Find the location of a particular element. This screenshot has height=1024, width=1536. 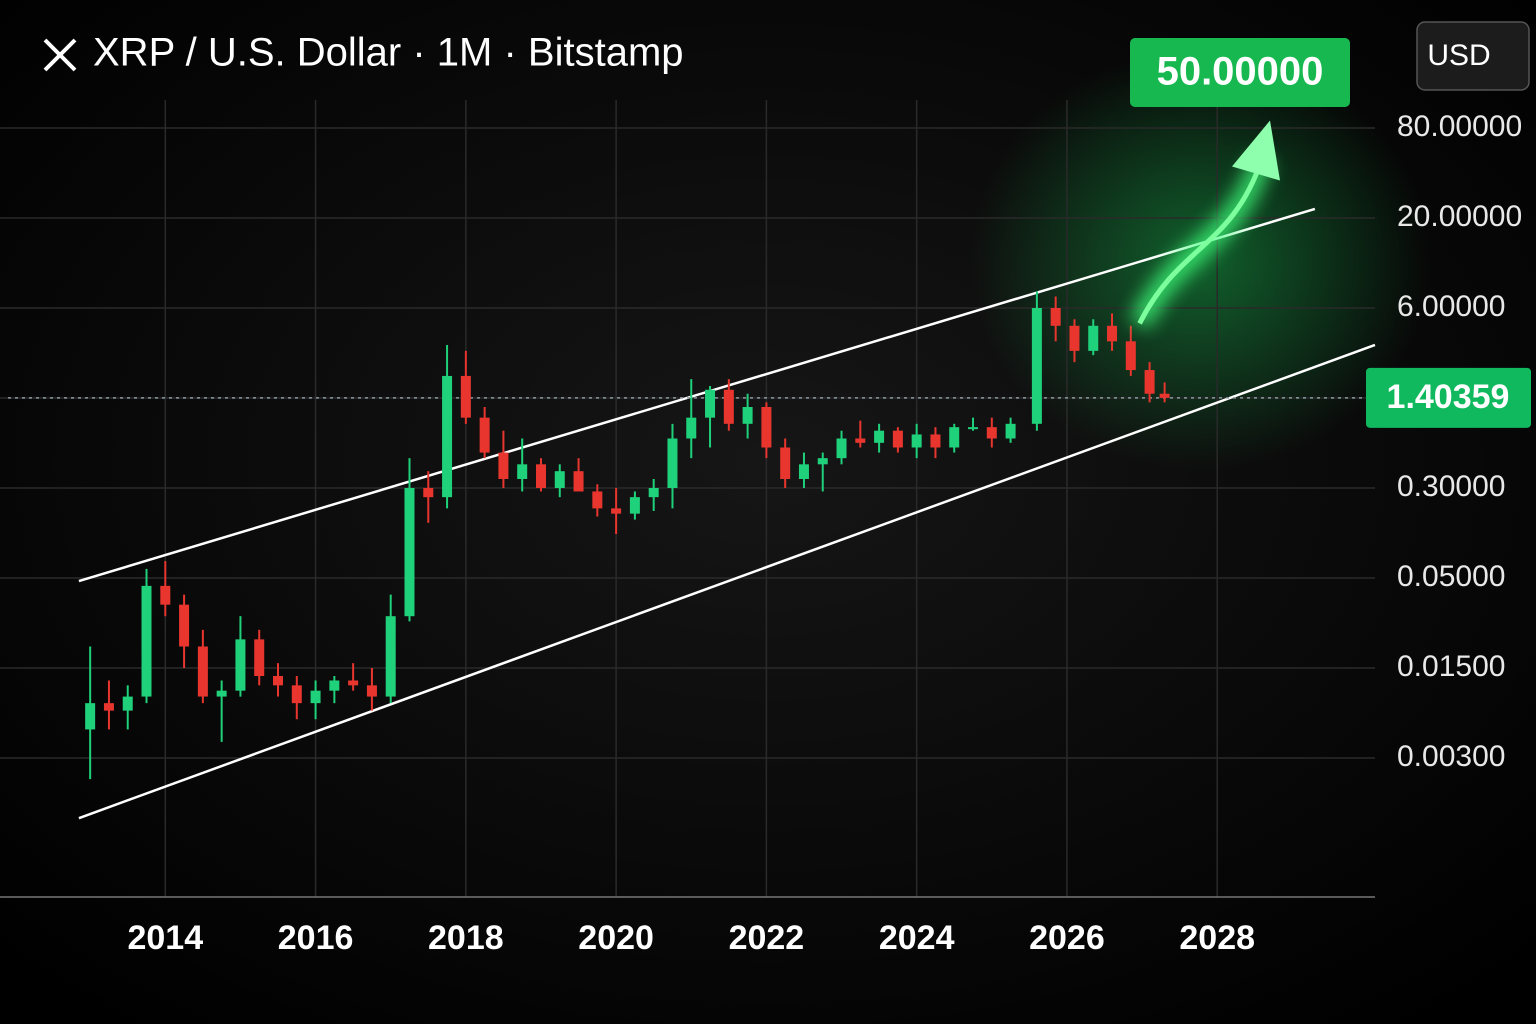

y-tick-label: 0.00300 is located at coordinates (1451, 756).